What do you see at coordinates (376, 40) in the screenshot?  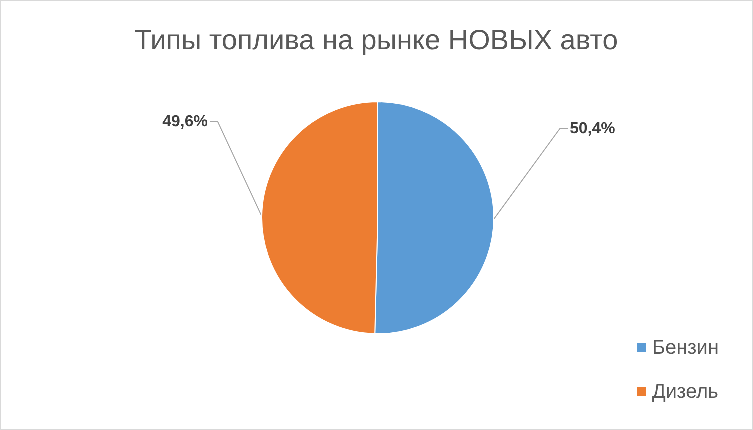 I see `chart-title: Типы топлива на рынке НОВЫХ авто` at bounding box center [376, 40].